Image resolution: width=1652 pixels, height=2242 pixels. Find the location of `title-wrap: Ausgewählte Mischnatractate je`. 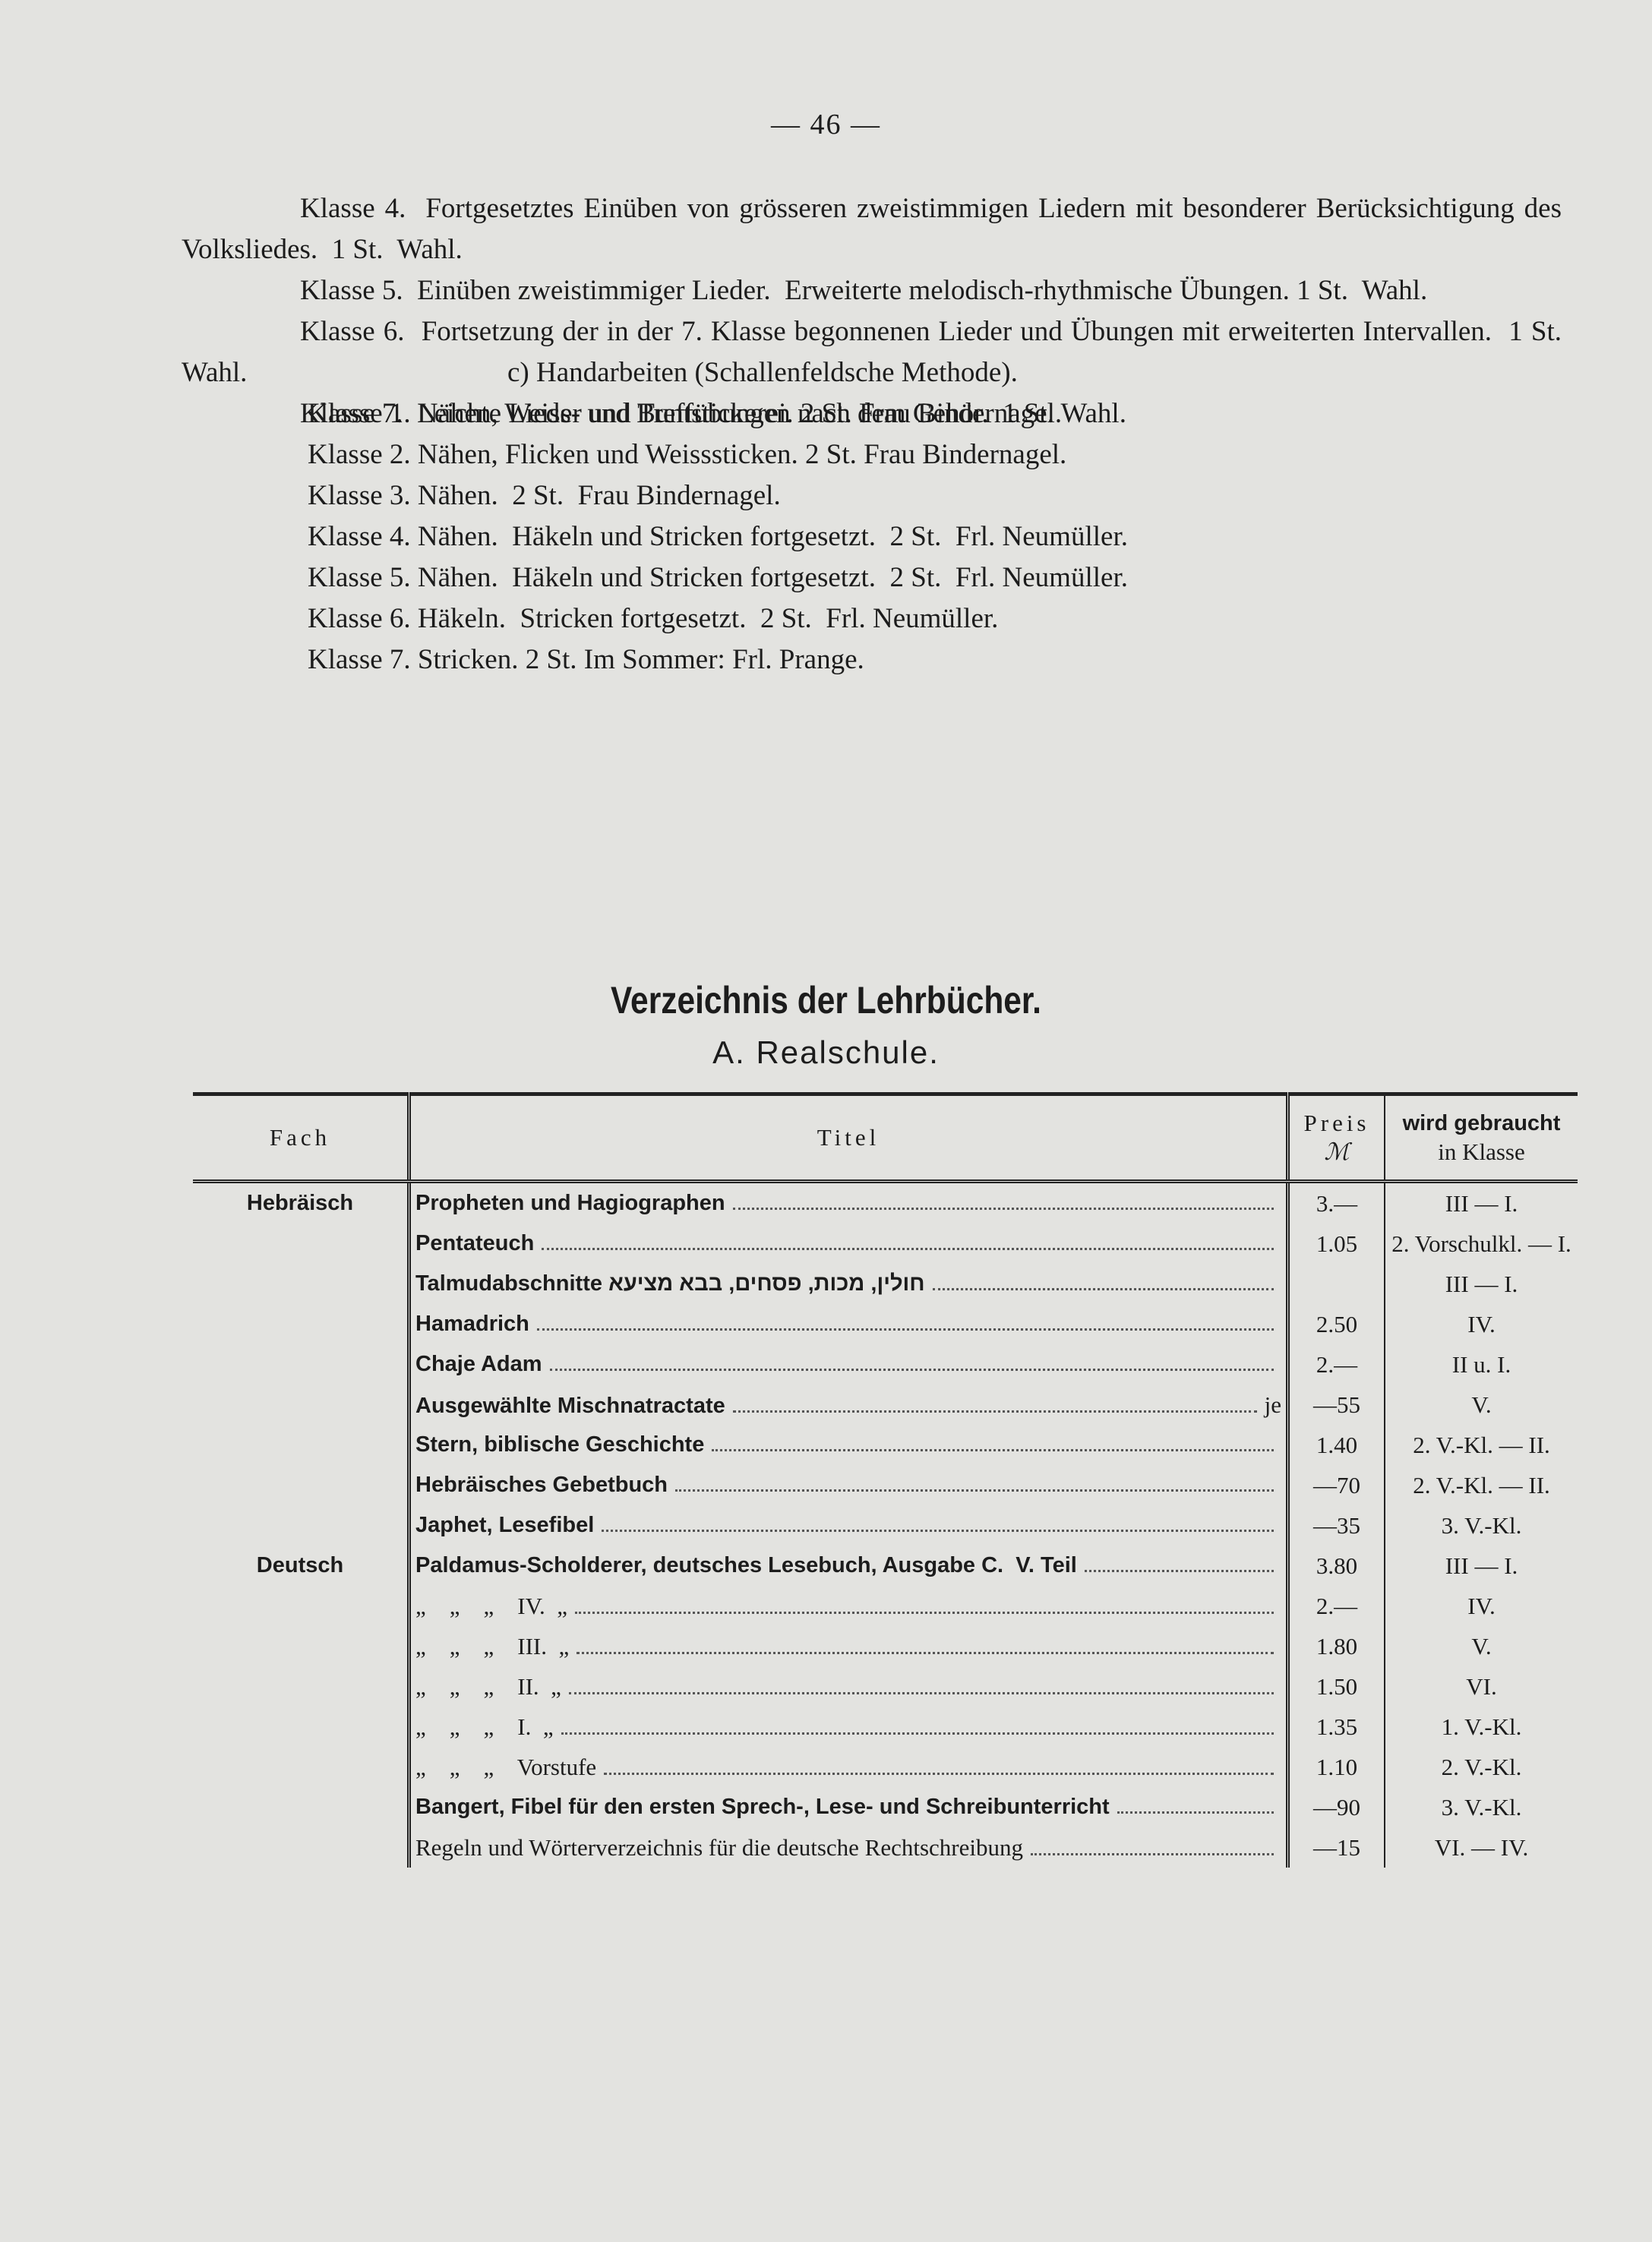

title-wrap: Ausgewählte Mischnatractate je is located at coordinates (848, 1405).